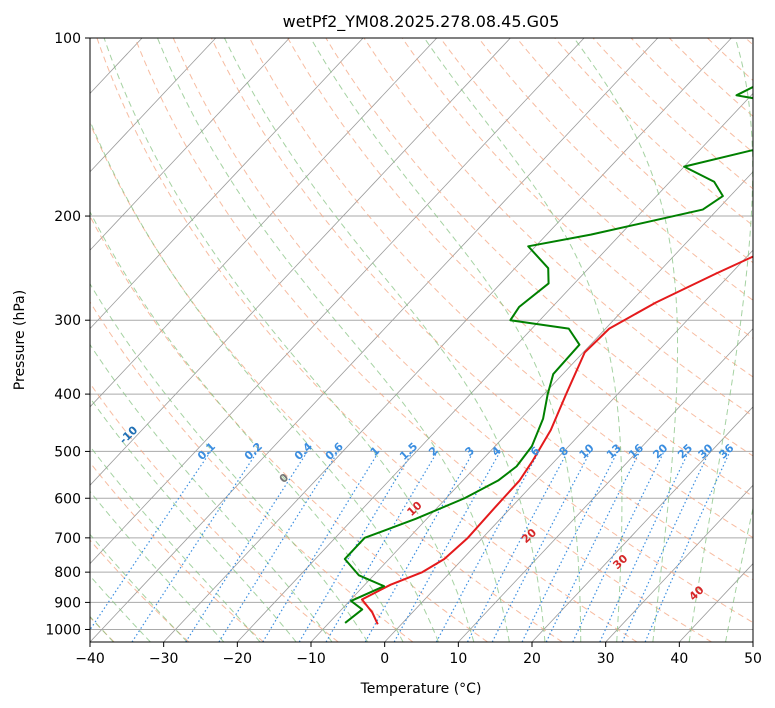 The width and height of the screenshot is (775, 708). I want to click on y-tick-label: 100, so click(67, 39).